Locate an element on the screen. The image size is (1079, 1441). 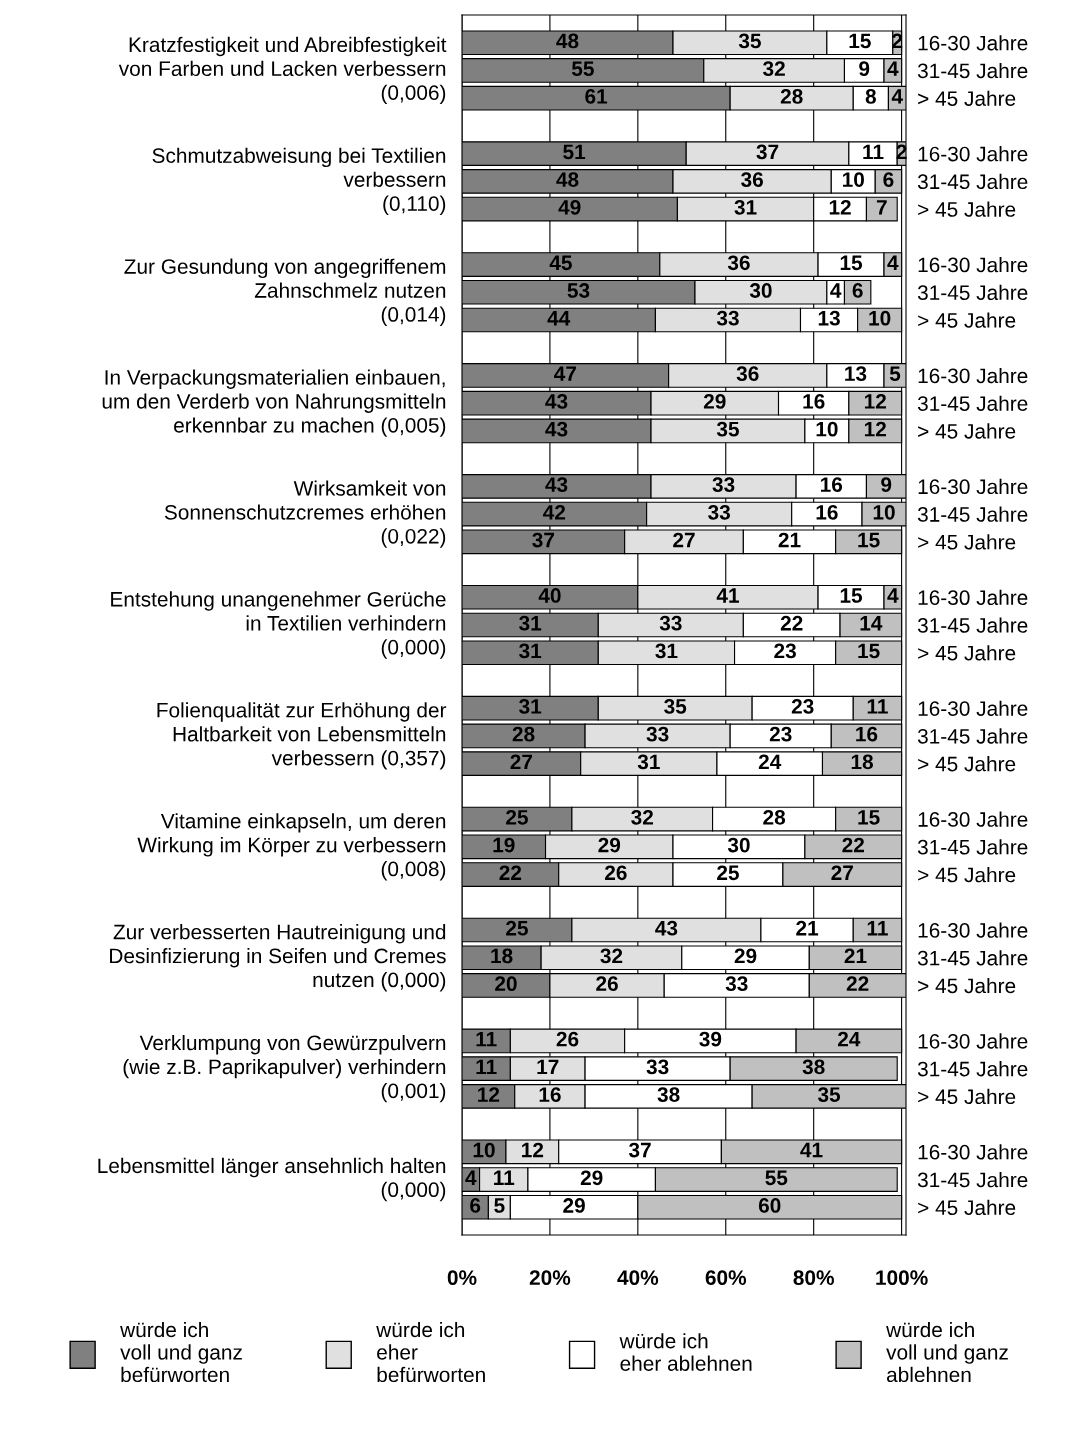
x-tick-label: 80% is located at coordinates (813, 1278).